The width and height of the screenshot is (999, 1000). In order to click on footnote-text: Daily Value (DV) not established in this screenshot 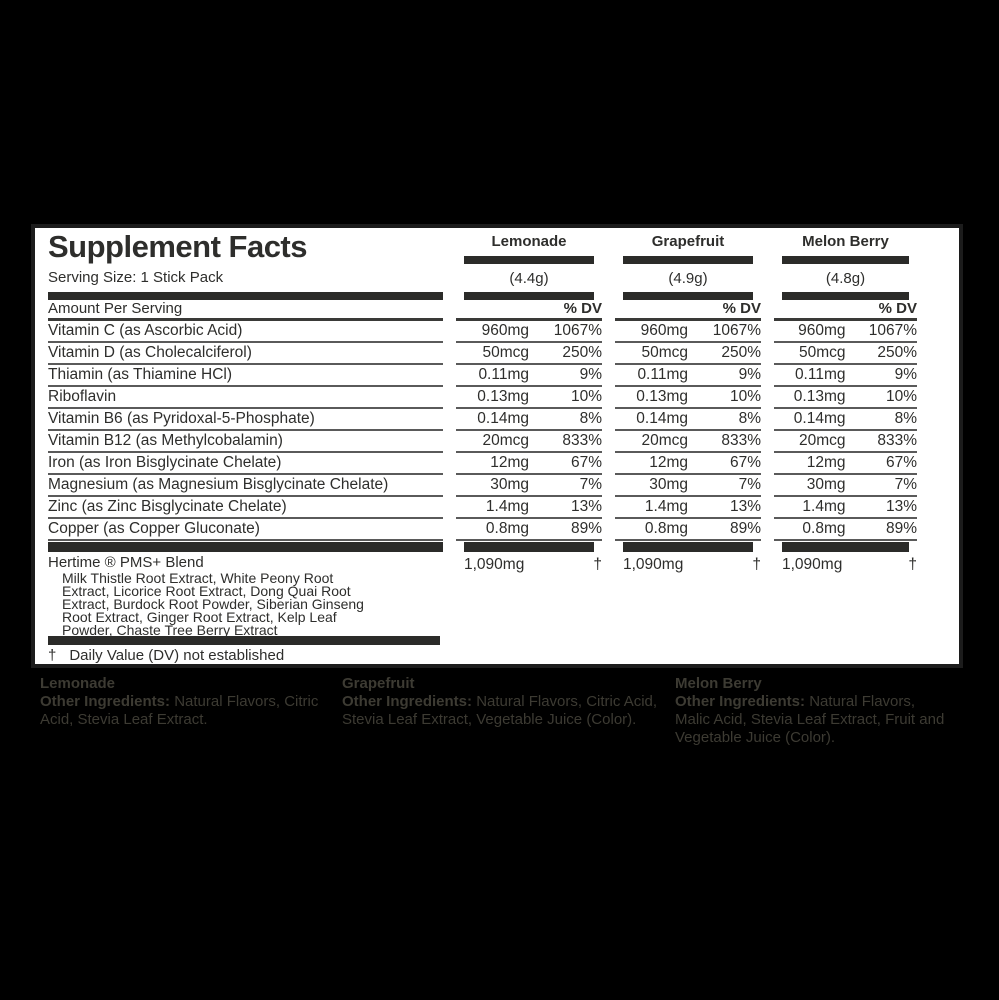, I will do `click(177, 655)`.